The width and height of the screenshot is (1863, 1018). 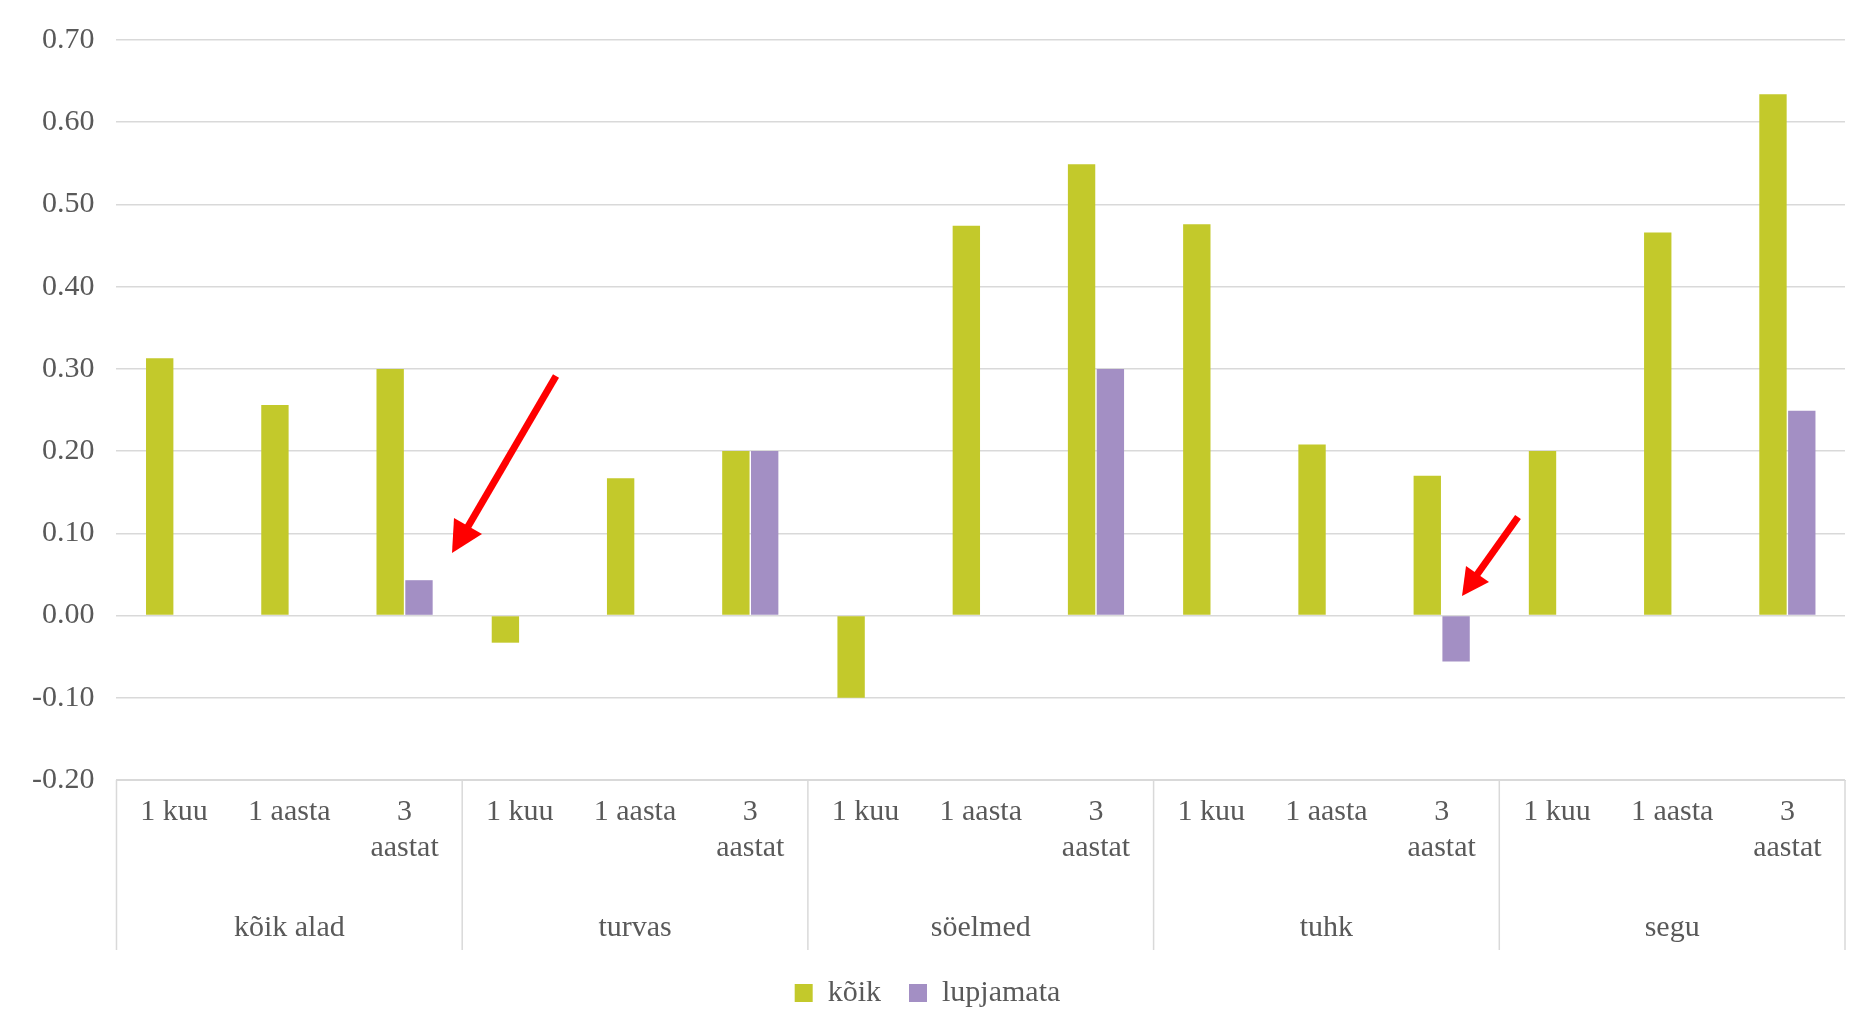 I want to click on y-tick-label: 0.60, so click(x=68, y=120).